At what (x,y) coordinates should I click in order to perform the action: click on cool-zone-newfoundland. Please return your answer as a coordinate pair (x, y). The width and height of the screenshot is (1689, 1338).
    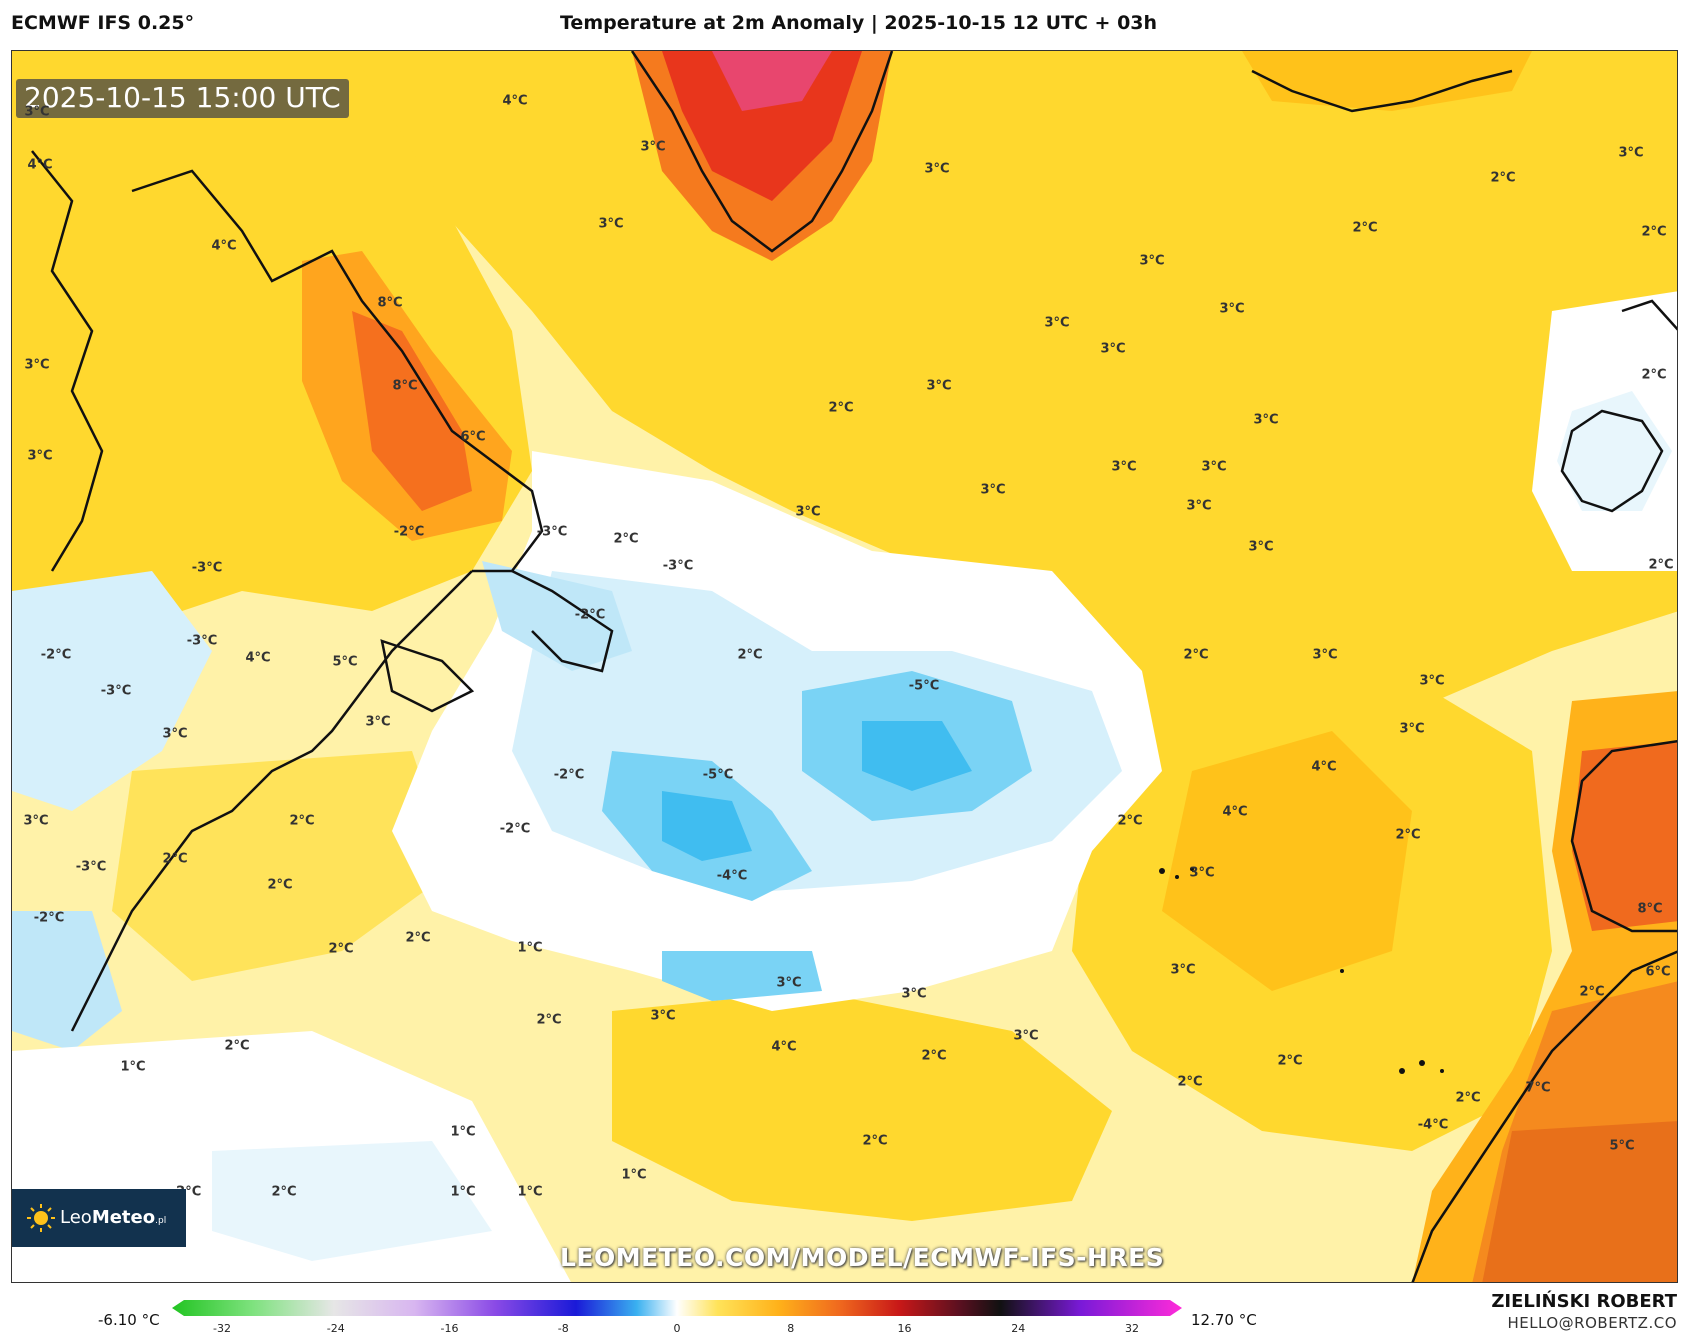
    Looking at the image, I should click on (557, 616).